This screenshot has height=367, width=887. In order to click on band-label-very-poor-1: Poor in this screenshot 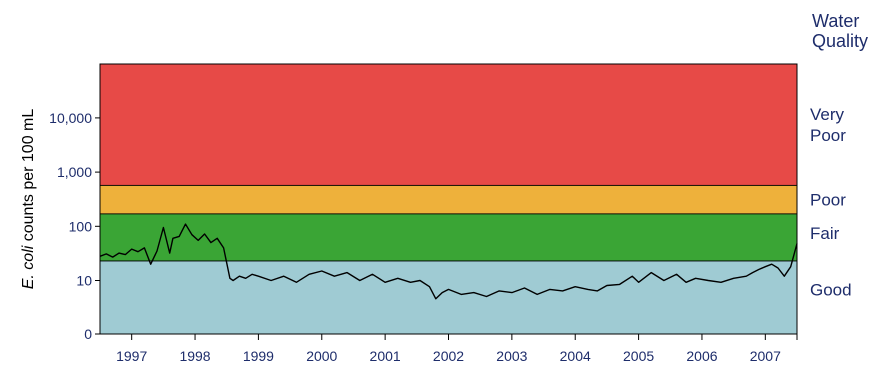, I will do `click(828, 135)`.